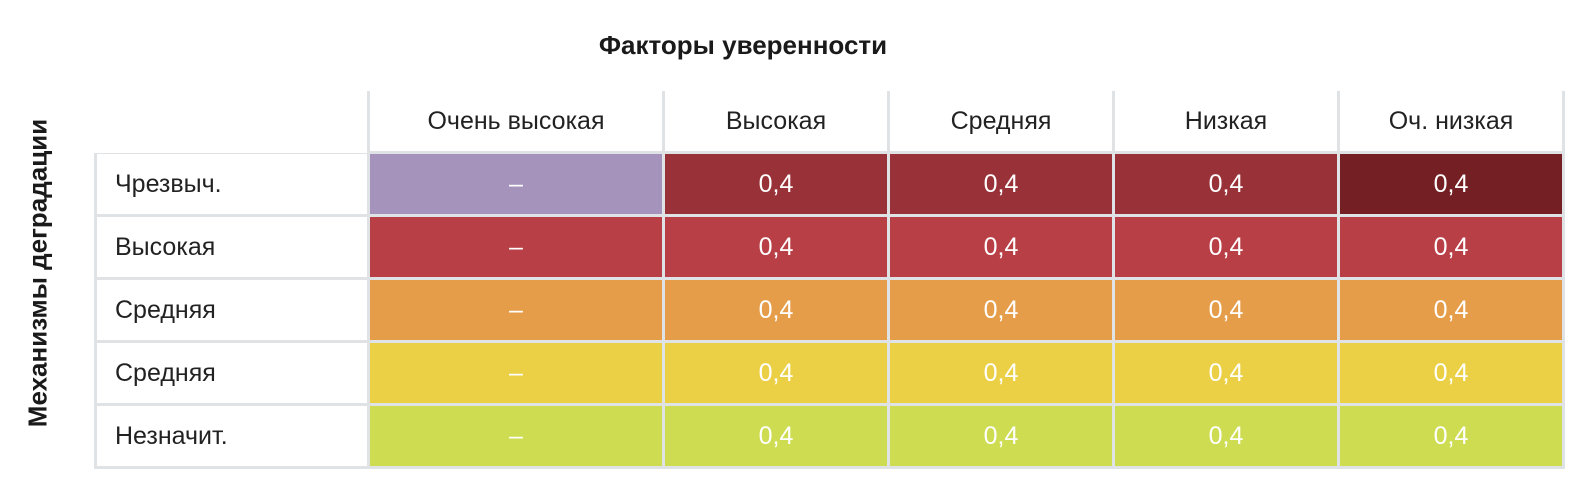  I want to click on chart-title: Факторы уверенности, so click(743, 45).